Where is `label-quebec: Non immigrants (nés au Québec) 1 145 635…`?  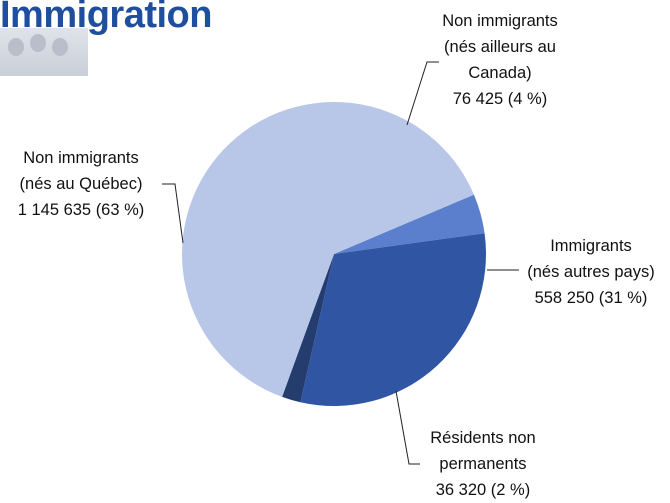 label-quebec: Non immigrants (nés au Québec) 1 145 635… is located at coordinates (81, 184).